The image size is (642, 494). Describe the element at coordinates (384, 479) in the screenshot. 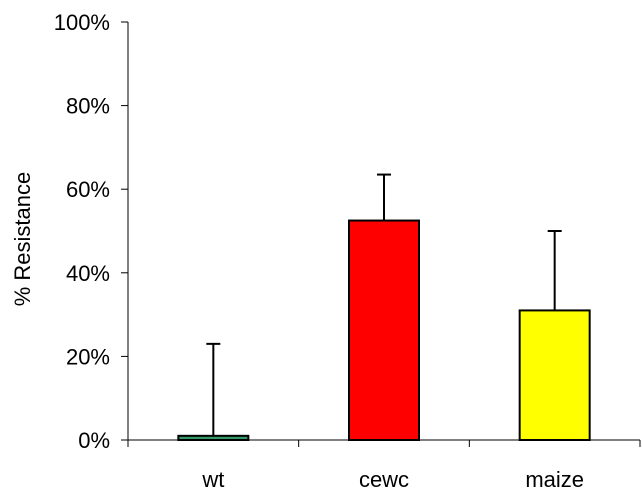

I see `x-tick-label-cewc: cewc` at that location.